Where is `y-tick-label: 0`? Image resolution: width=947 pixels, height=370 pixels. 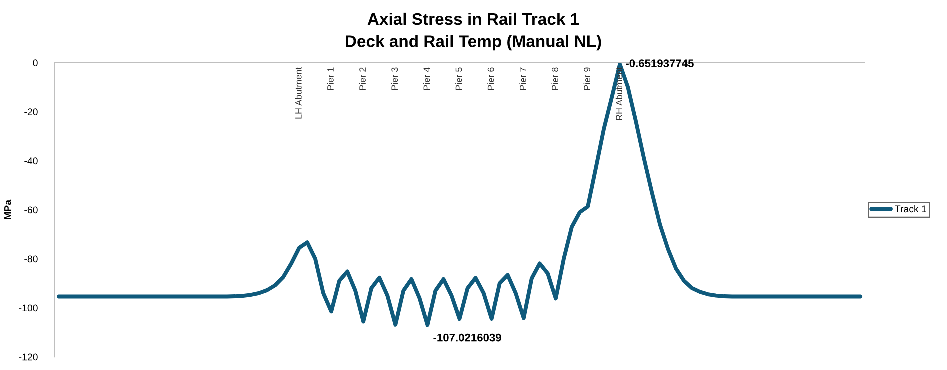
y-tick-label: 0 is located at coordinates (35, 63).